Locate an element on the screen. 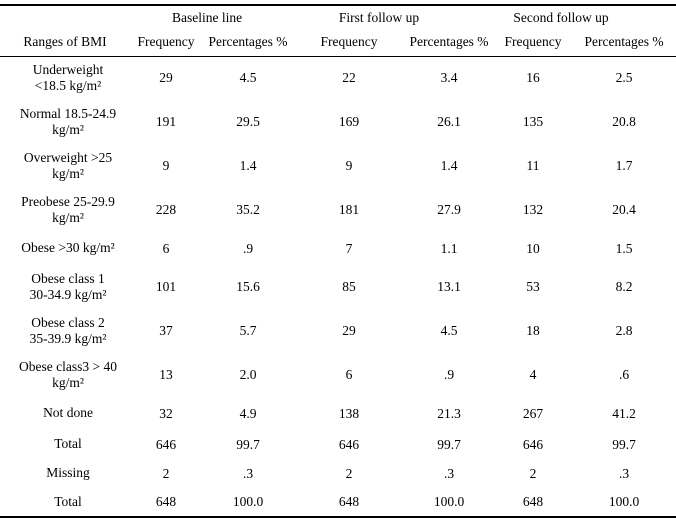 This screenshot has height=524, width=676. cell-value: 138 is located at coordinates (349, 413).